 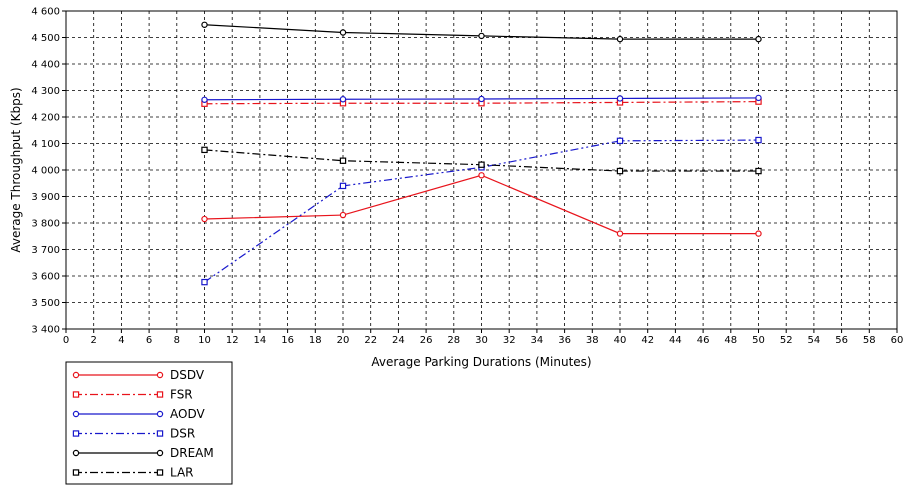 I want to click on legend-label-dsr: DSR, so click(x=182, y=434).